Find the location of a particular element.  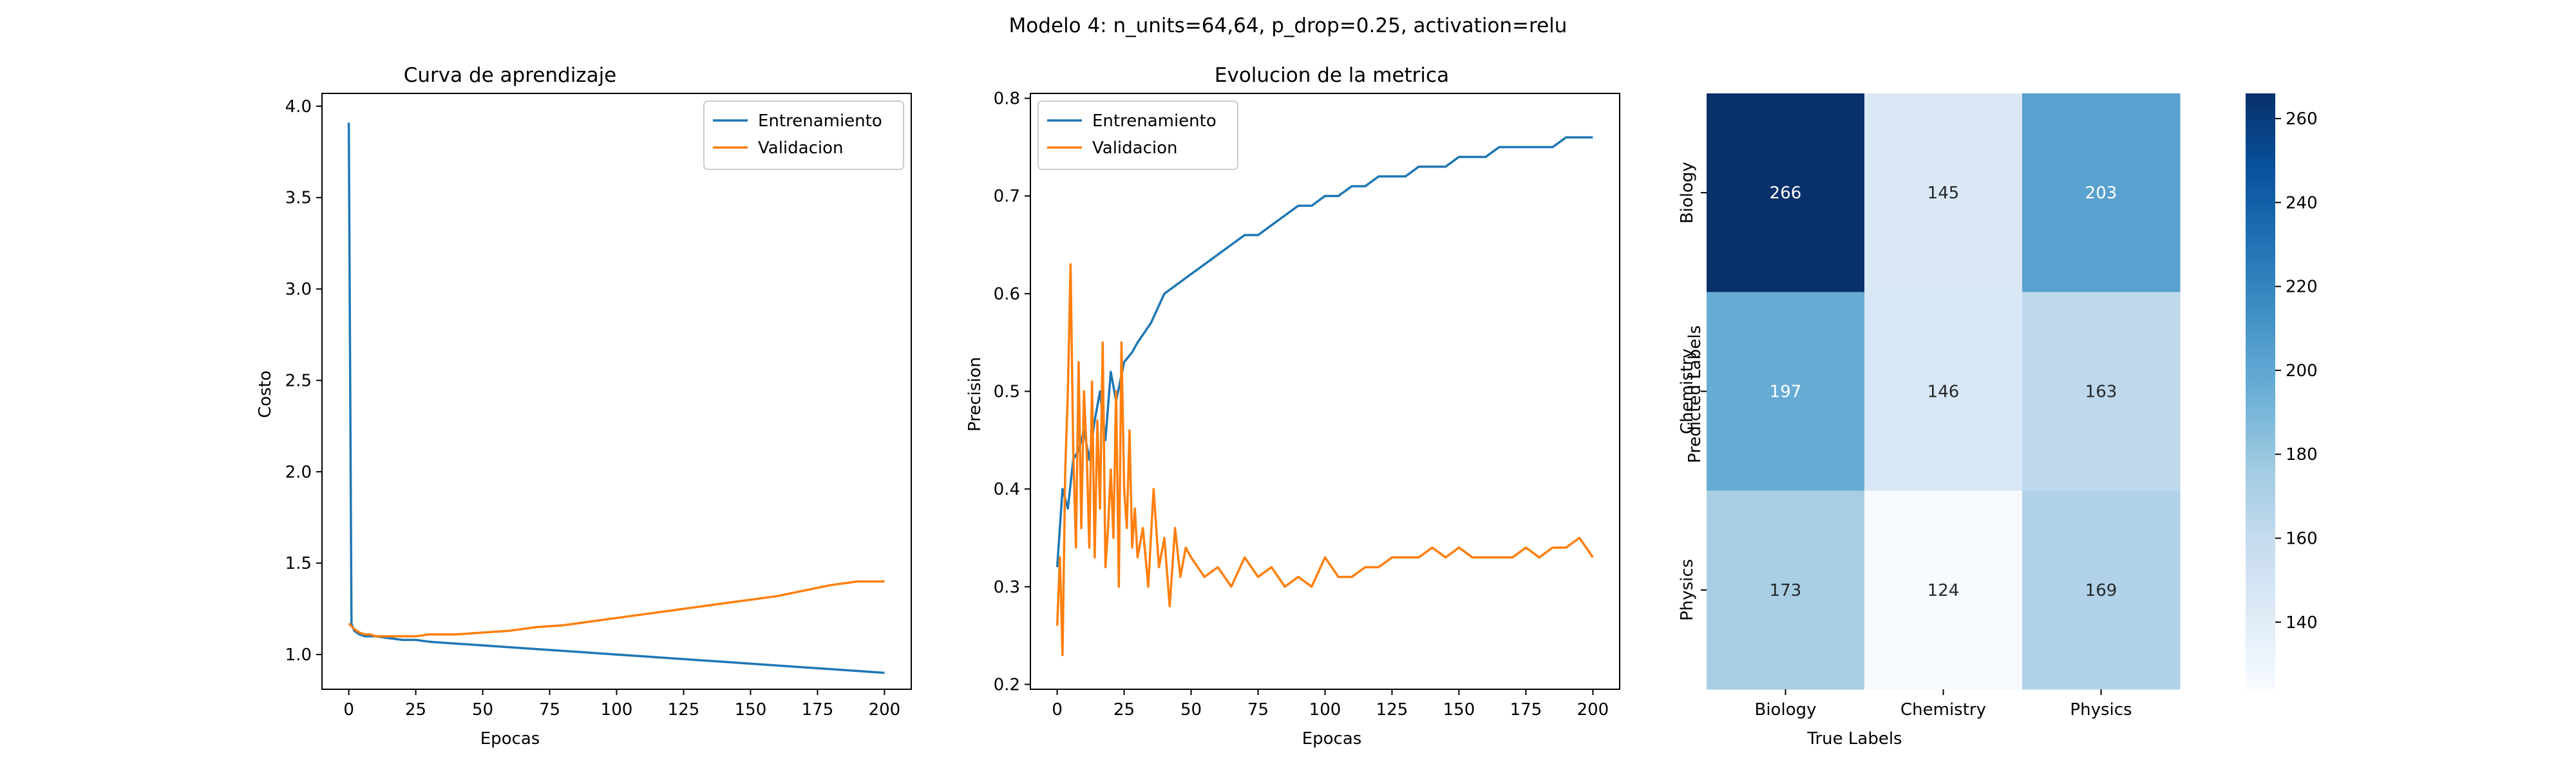

learning-curve-xtick-label: 0 is located at coordinates (349, 710).